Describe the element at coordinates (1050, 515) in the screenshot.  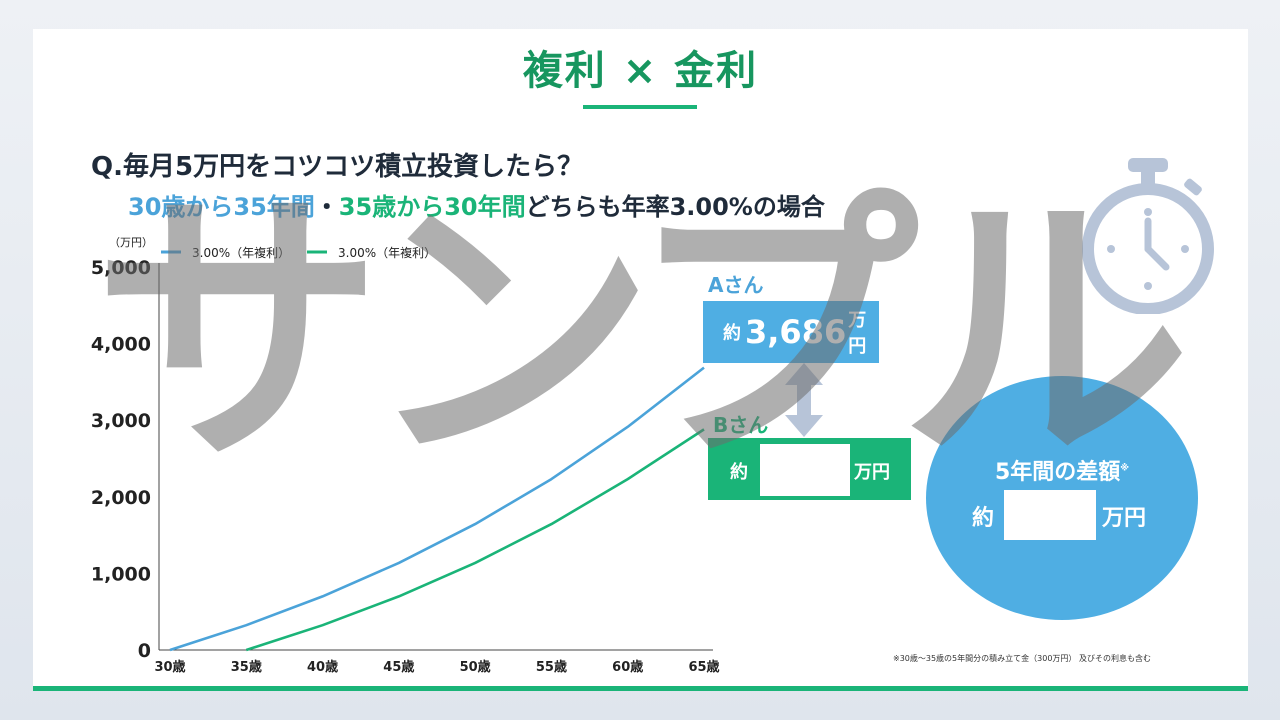
I see `difference-blank-field` at that location.